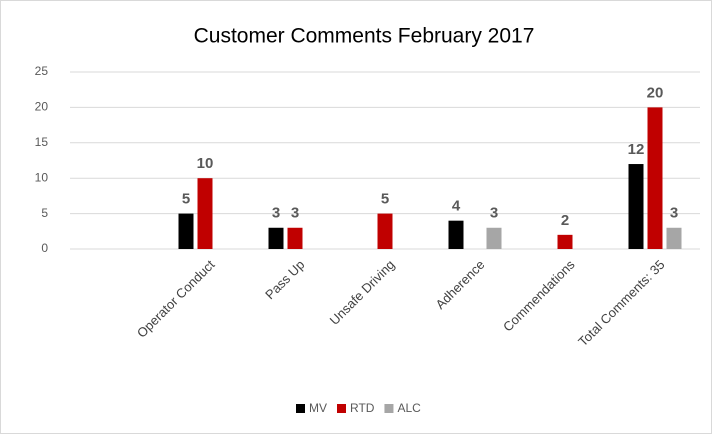 Image resolution: width=713 pixels, height=435 pixels. I want to click on y-tick-label: 5, so click(44, 213).